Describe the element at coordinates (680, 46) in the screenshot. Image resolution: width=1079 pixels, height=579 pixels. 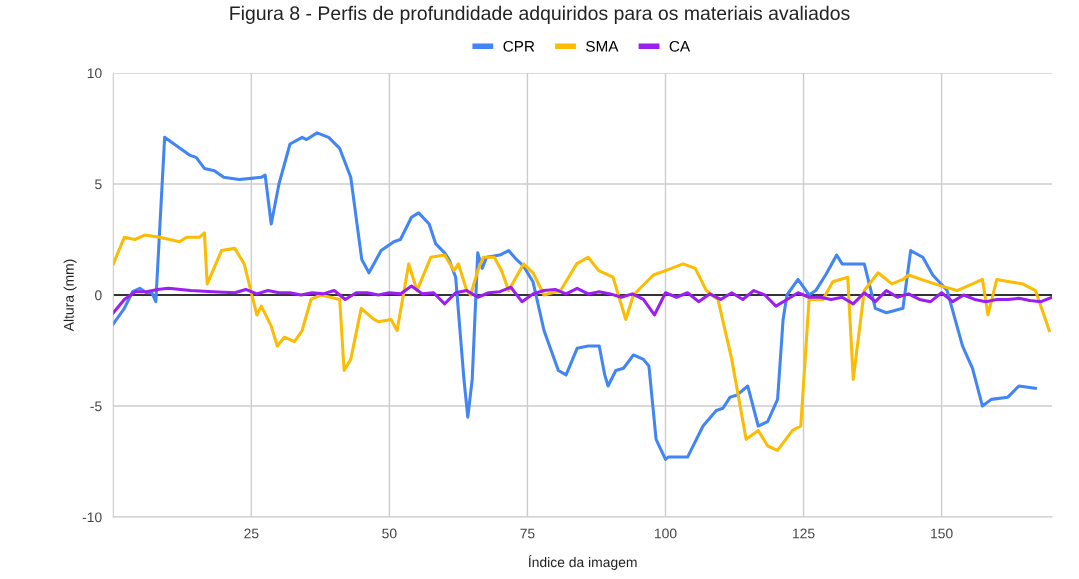
I see `legend-label: CA` at that location.